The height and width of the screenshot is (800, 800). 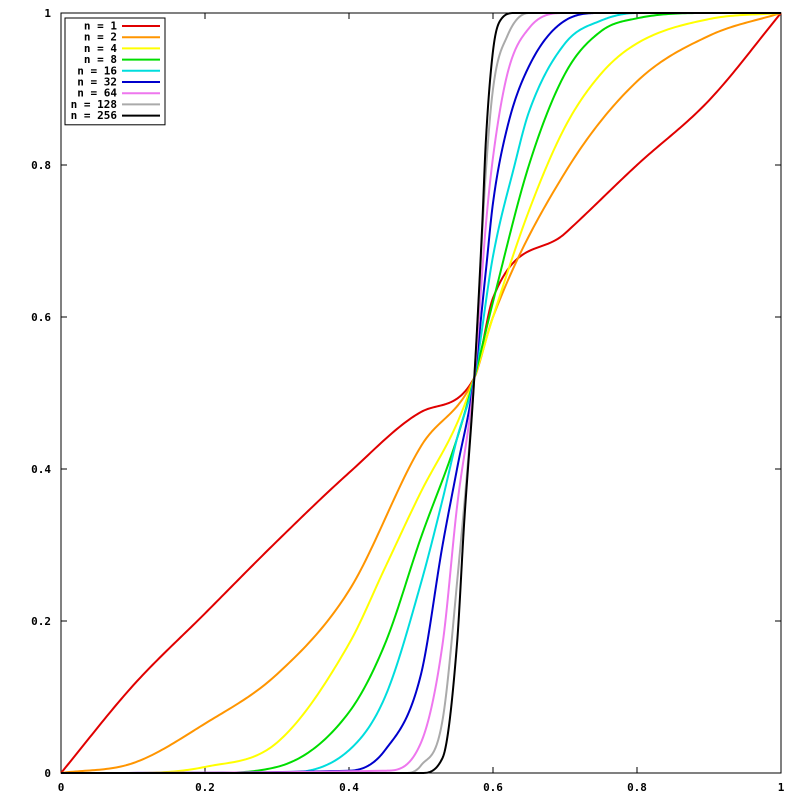 What do you see at coordinates (100, 48) in the screenshot?
I see `legend-label: n = 4` at bounding box center [100, 48].